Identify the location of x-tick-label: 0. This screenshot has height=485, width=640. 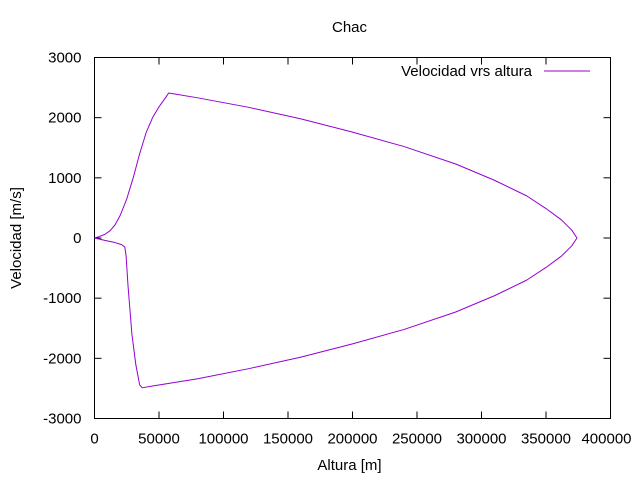
(94, 439).